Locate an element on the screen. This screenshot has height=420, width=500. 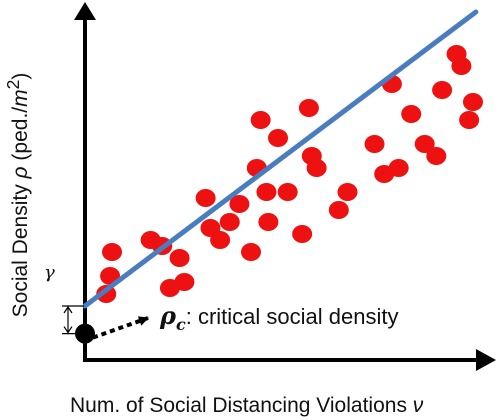
gamma-label: γ is located at coordinates (49, 272).